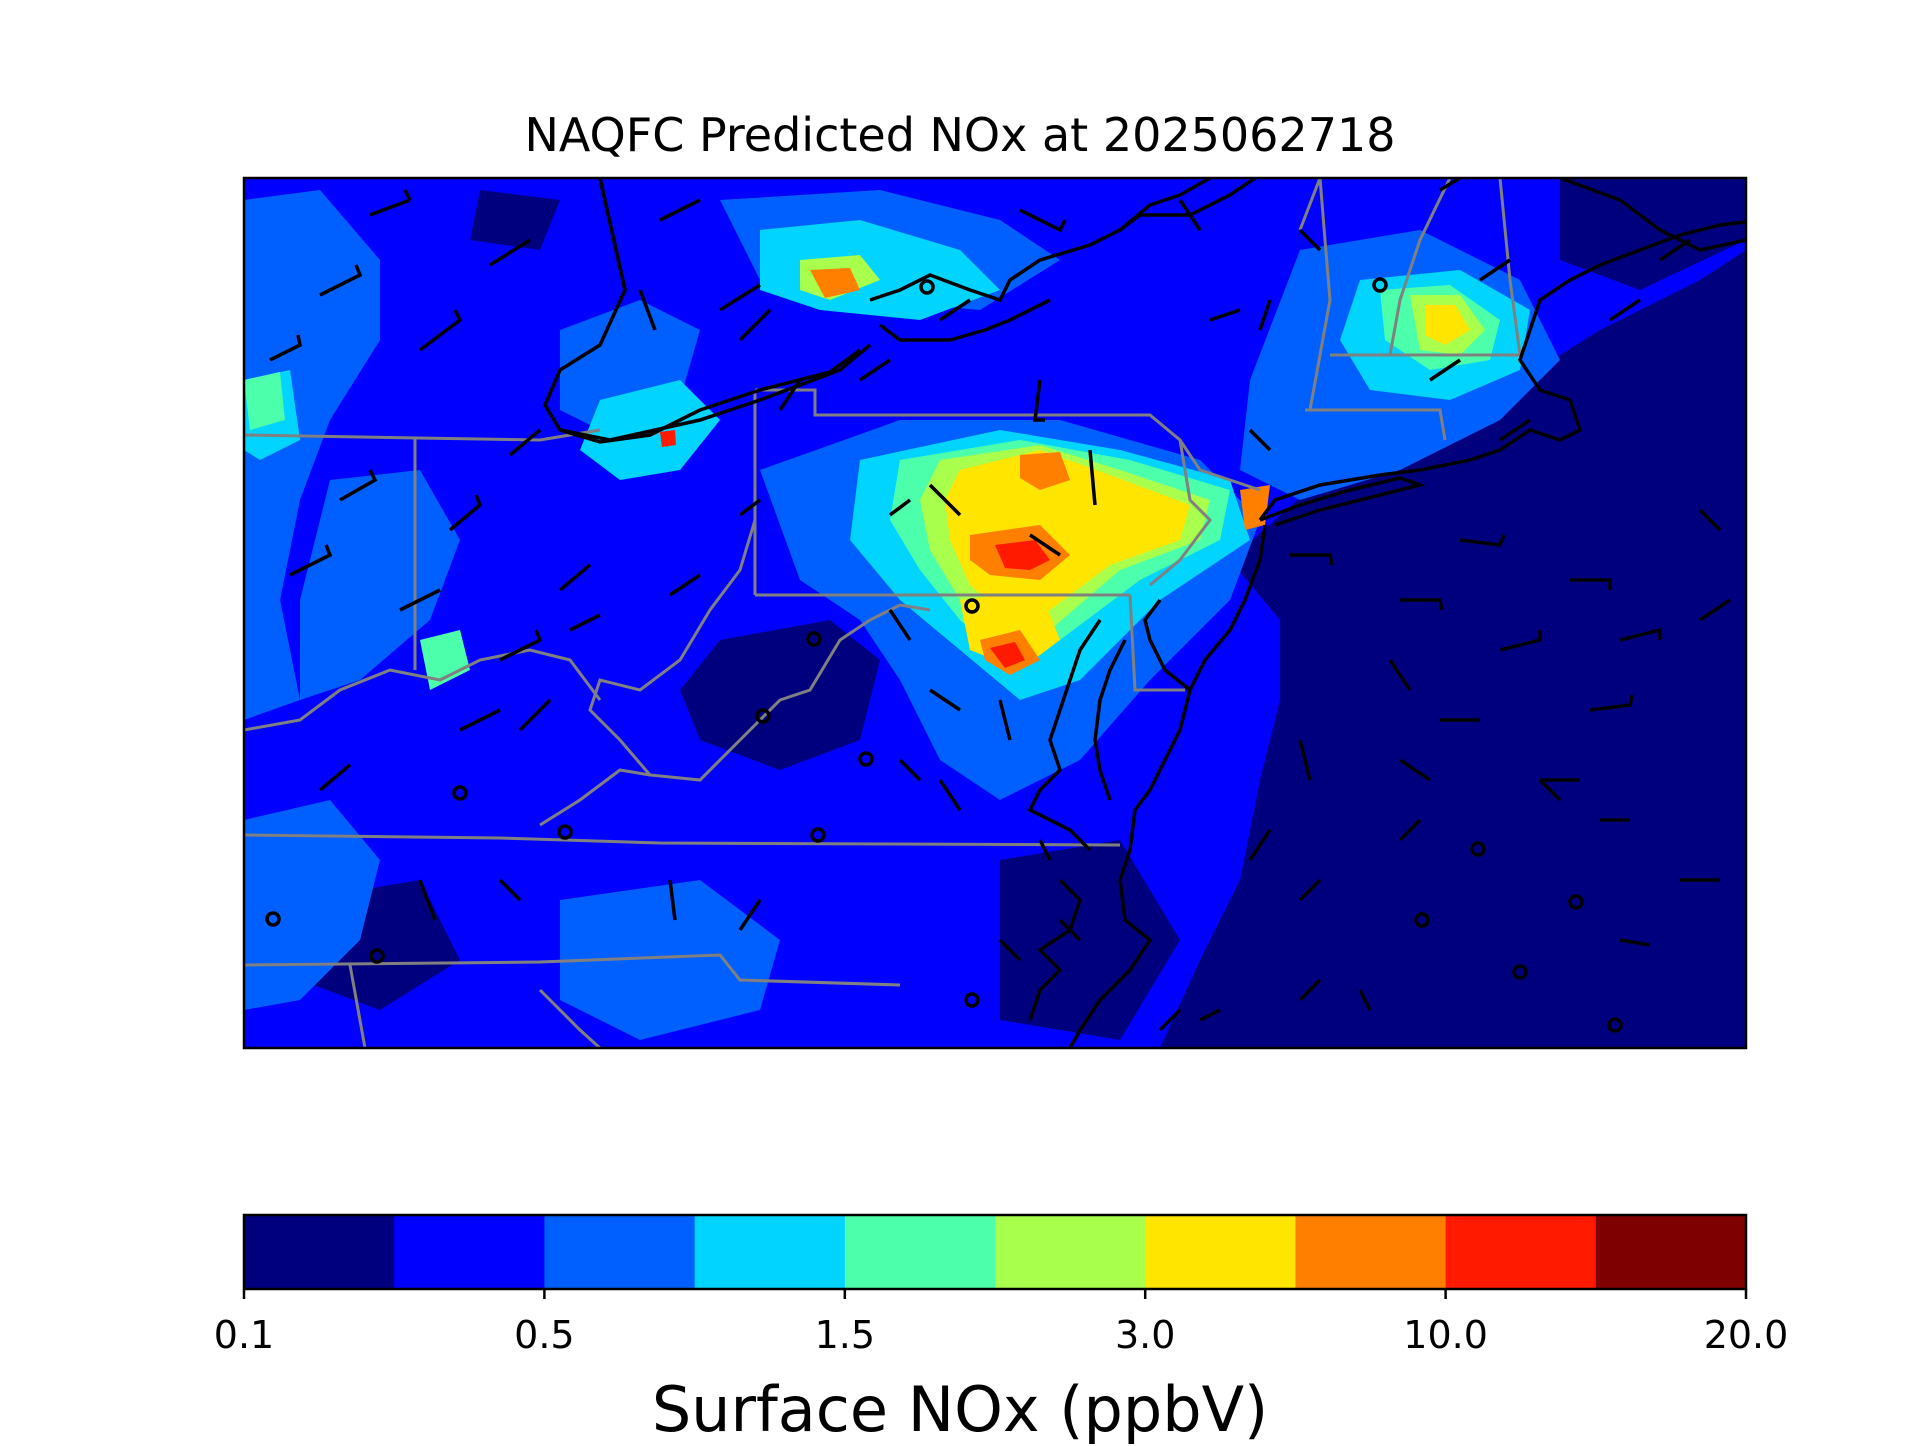 Image resolution: width=1920 pixels, height=1446 pixels. I want to click on colorbar, so click(995, 1256).